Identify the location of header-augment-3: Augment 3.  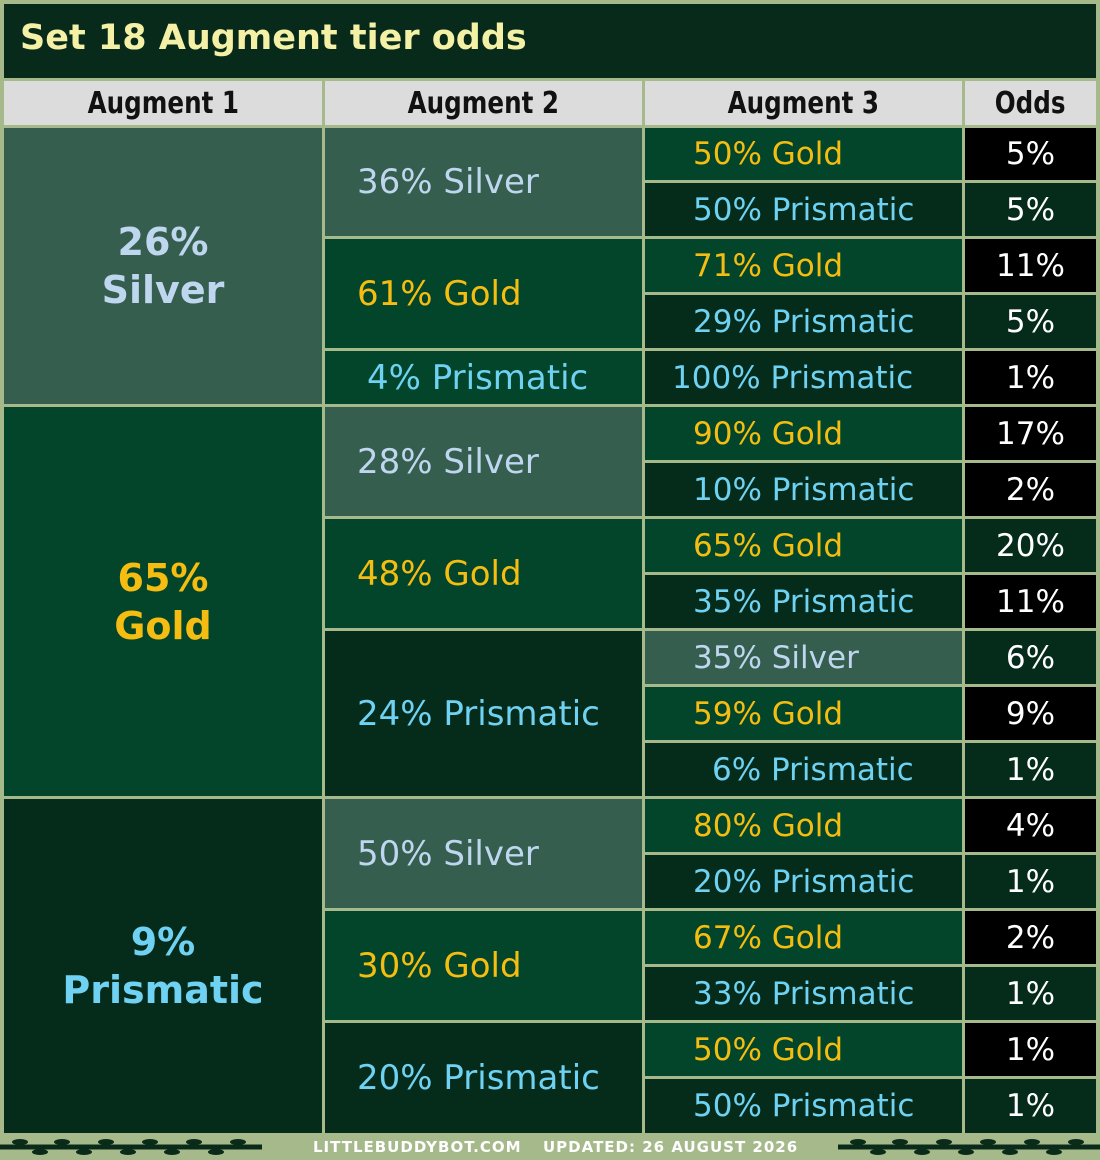
(803, 103).